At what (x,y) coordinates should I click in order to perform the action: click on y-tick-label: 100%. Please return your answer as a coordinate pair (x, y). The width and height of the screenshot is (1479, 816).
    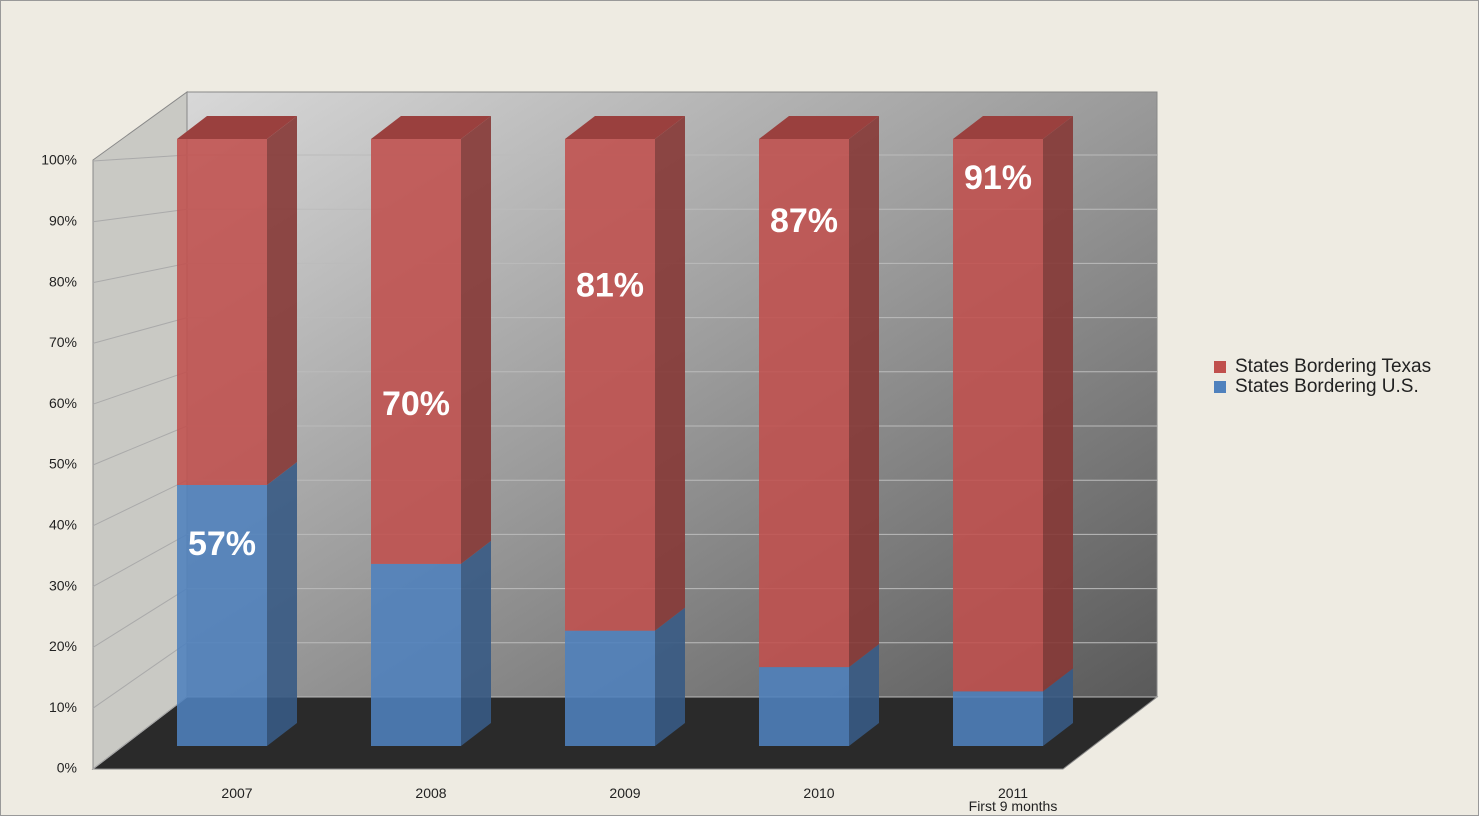
    Looking at the image, I should click on (59, 160).